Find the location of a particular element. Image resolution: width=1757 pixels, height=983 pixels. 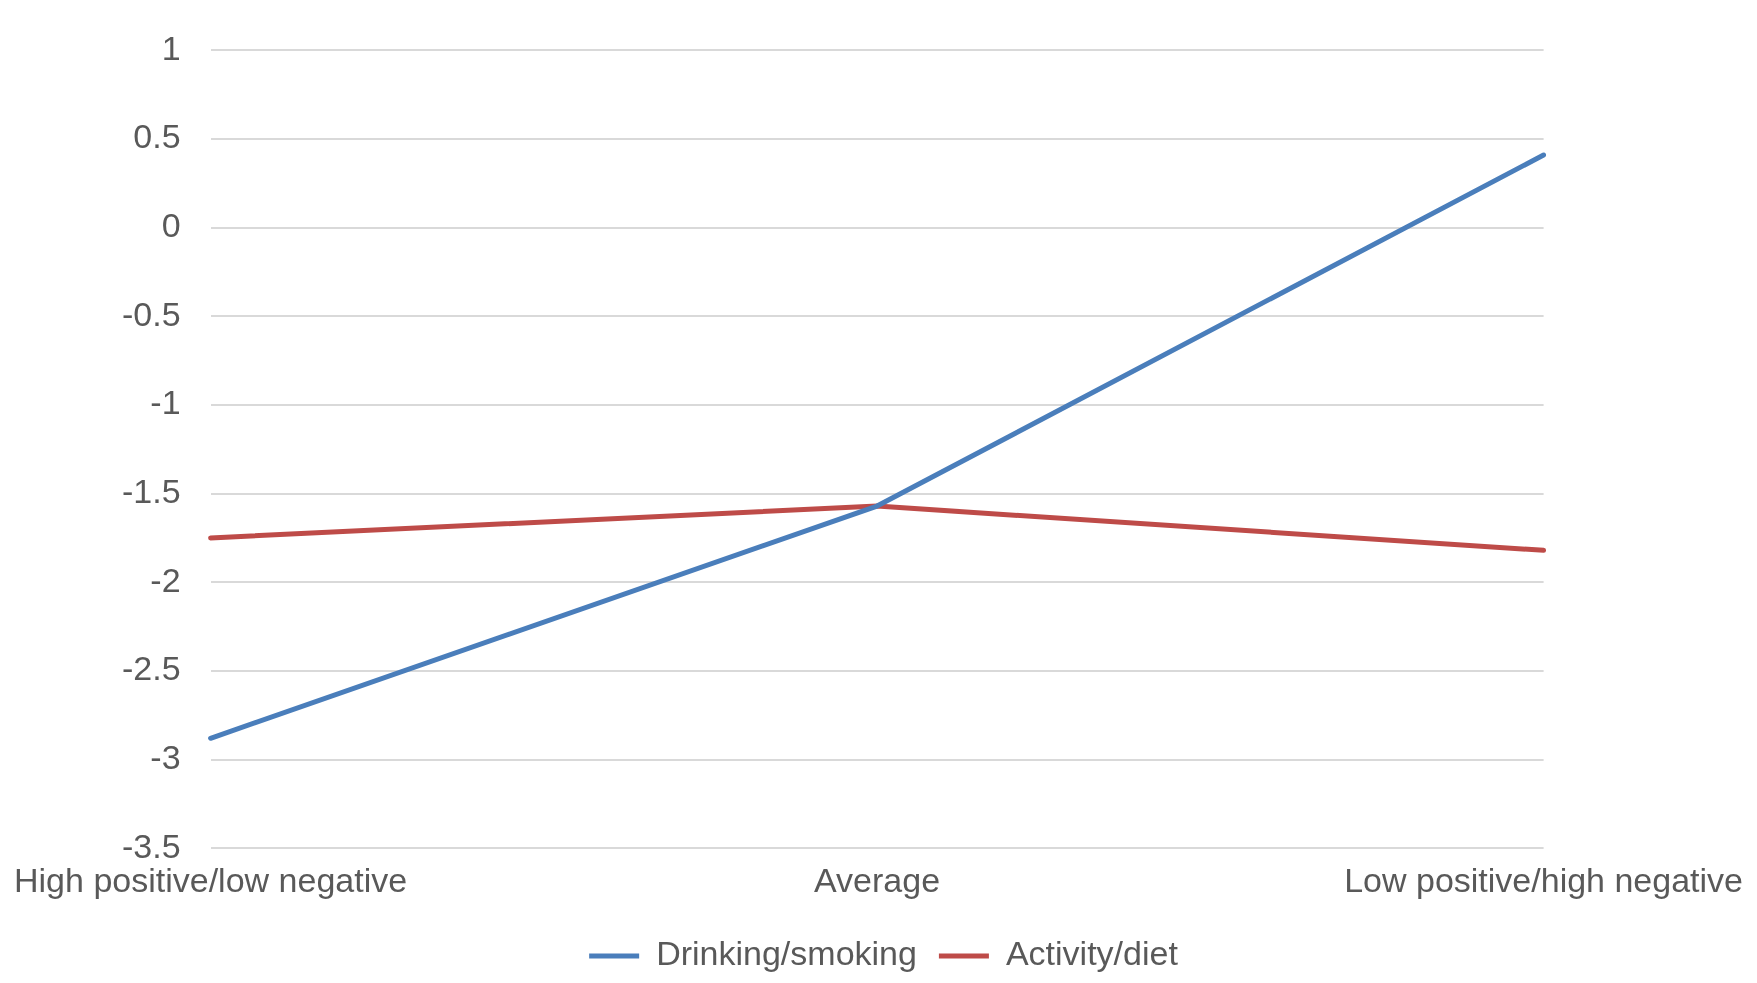

y-tick-label: -1.5 is located at coordinates (151, 491).